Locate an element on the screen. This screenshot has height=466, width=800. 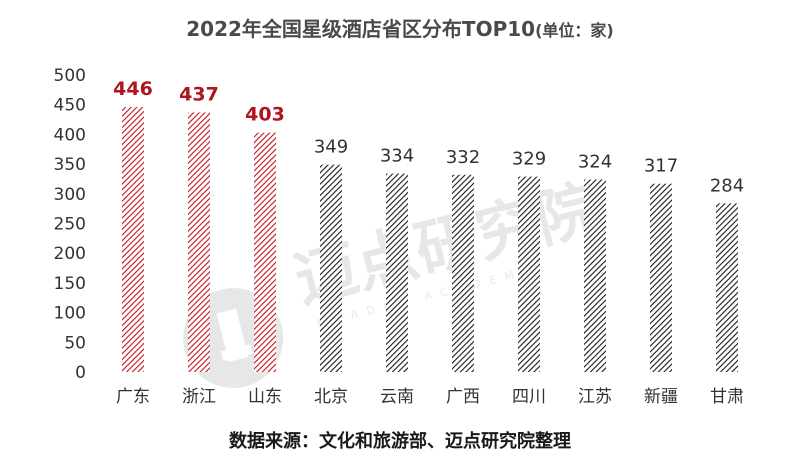
bar-新疆 is located at coordinates (661, 277).